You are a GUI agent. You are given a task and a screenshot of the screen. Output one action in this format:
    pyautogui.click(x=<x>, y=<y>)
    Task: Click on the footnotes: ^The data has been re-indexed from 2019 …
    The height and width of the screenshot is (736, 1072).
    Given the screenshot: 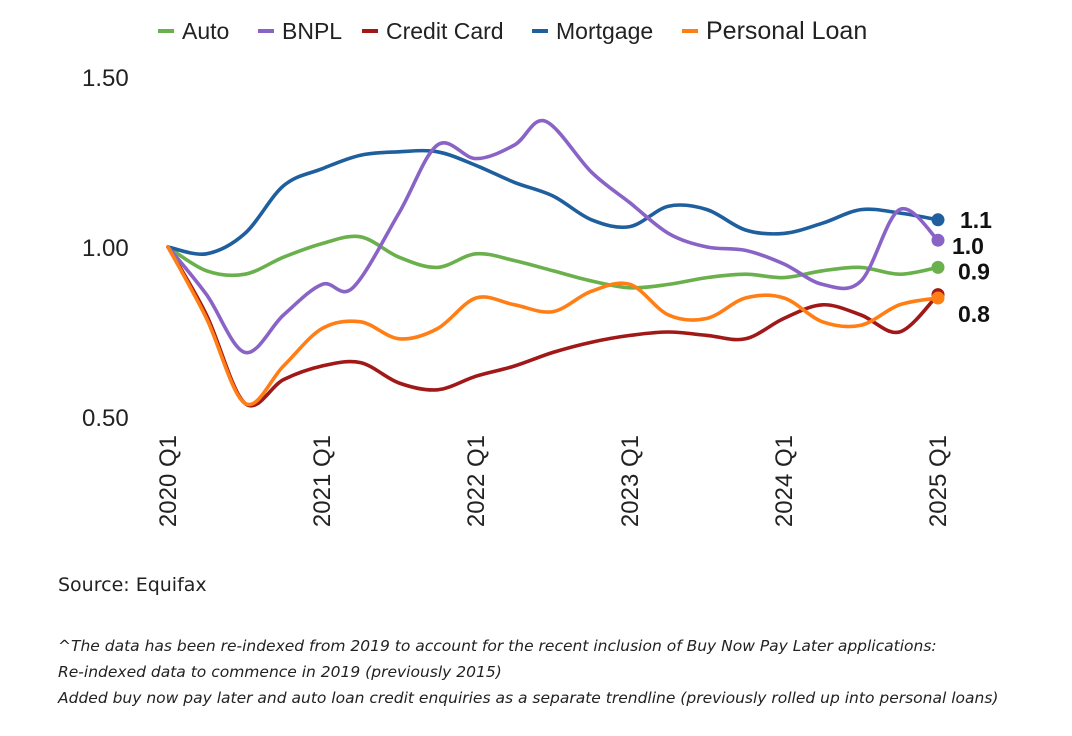 What is the action you would take?
    pyautogui.click(x=528, y=672)
    